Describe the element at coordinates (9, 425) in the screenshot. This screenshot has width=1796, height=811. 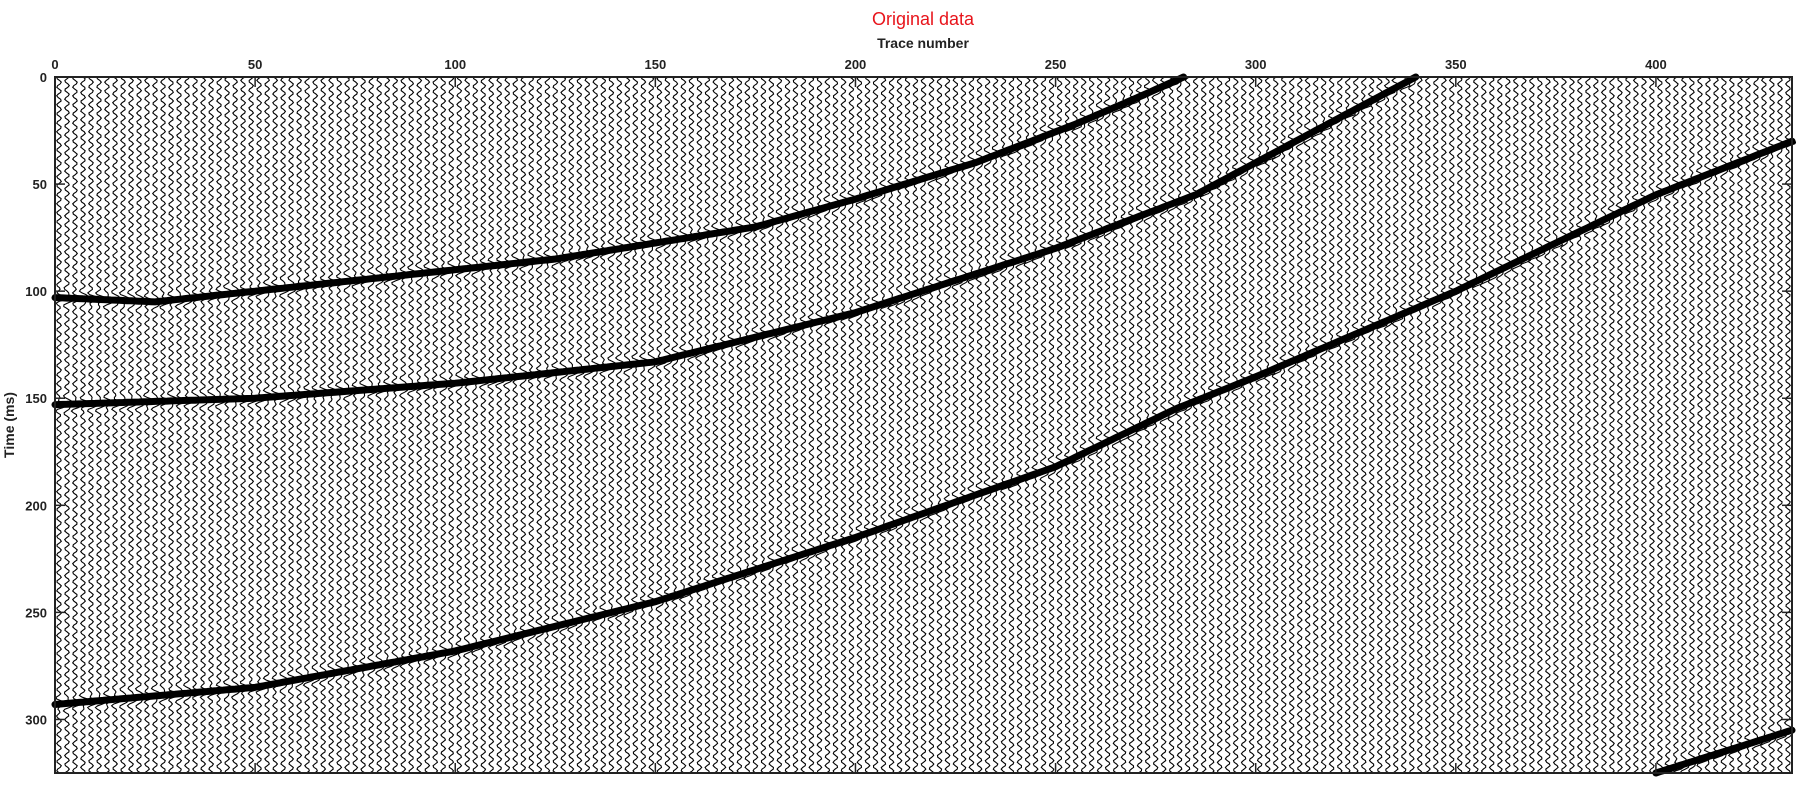
I see `y-axis-label: Time (ms)` at that location.